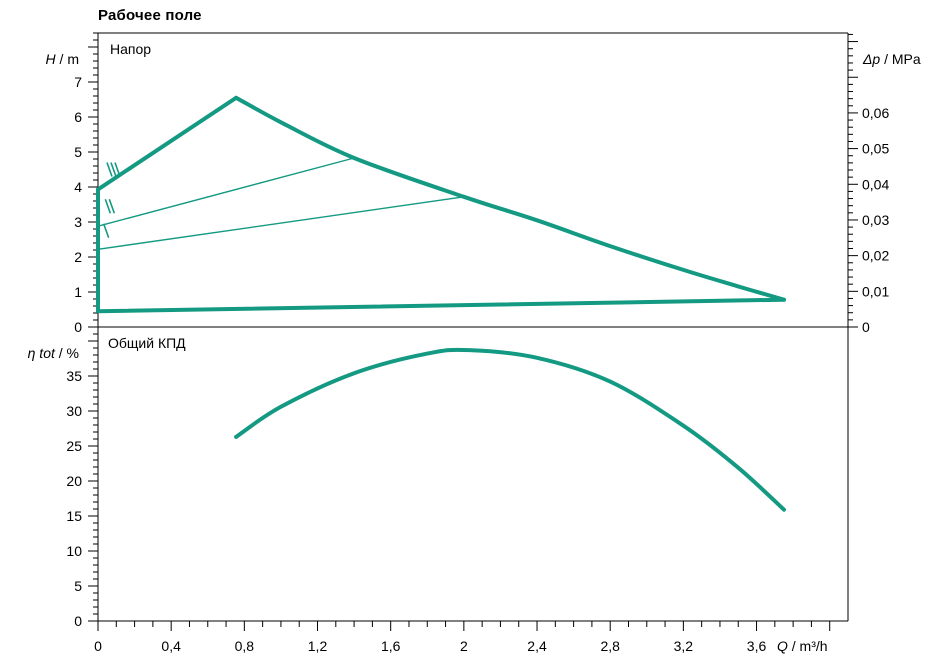  I want to click on h-tick-label: 3, so click(78, 222).